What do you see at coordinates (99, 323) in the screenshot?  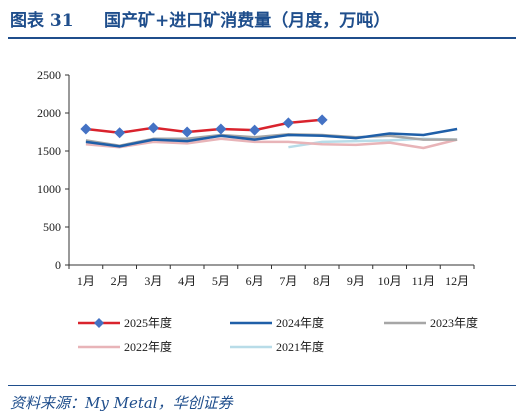 I see `legend-marker-2025年度` at bounding box center [99, 323].